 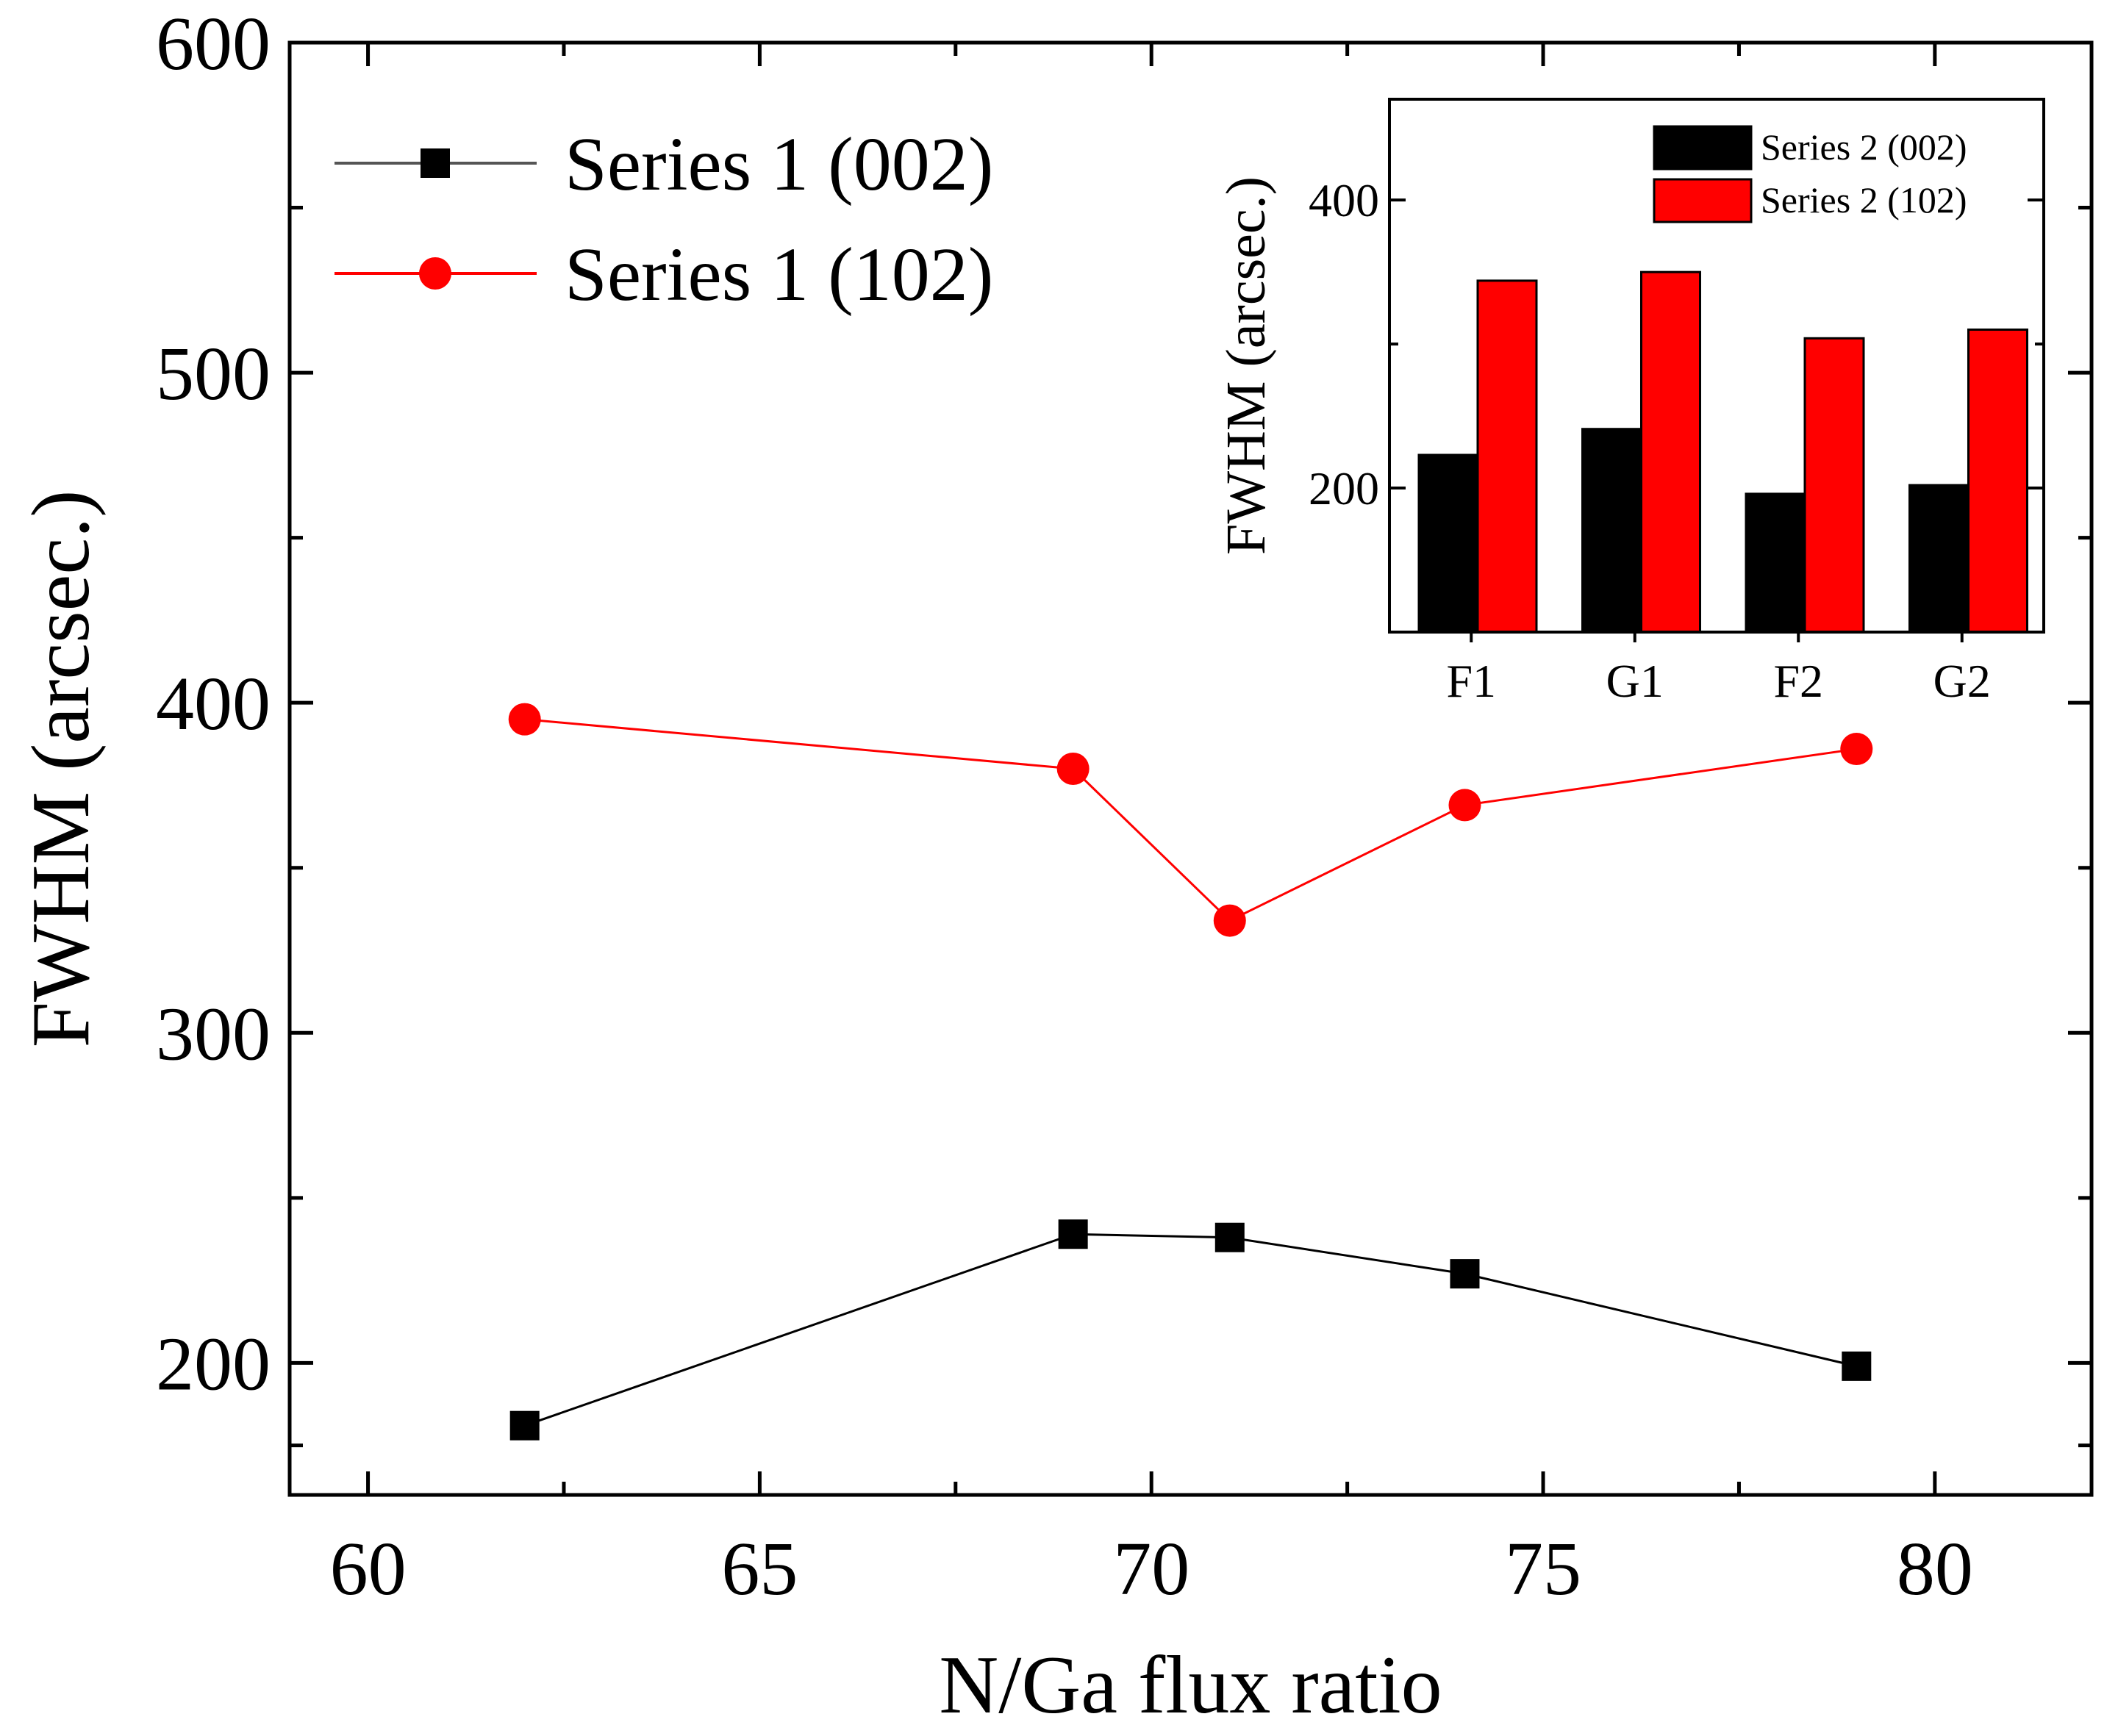 I want to click on legend-marker-circle, so click(x=435, y=273).